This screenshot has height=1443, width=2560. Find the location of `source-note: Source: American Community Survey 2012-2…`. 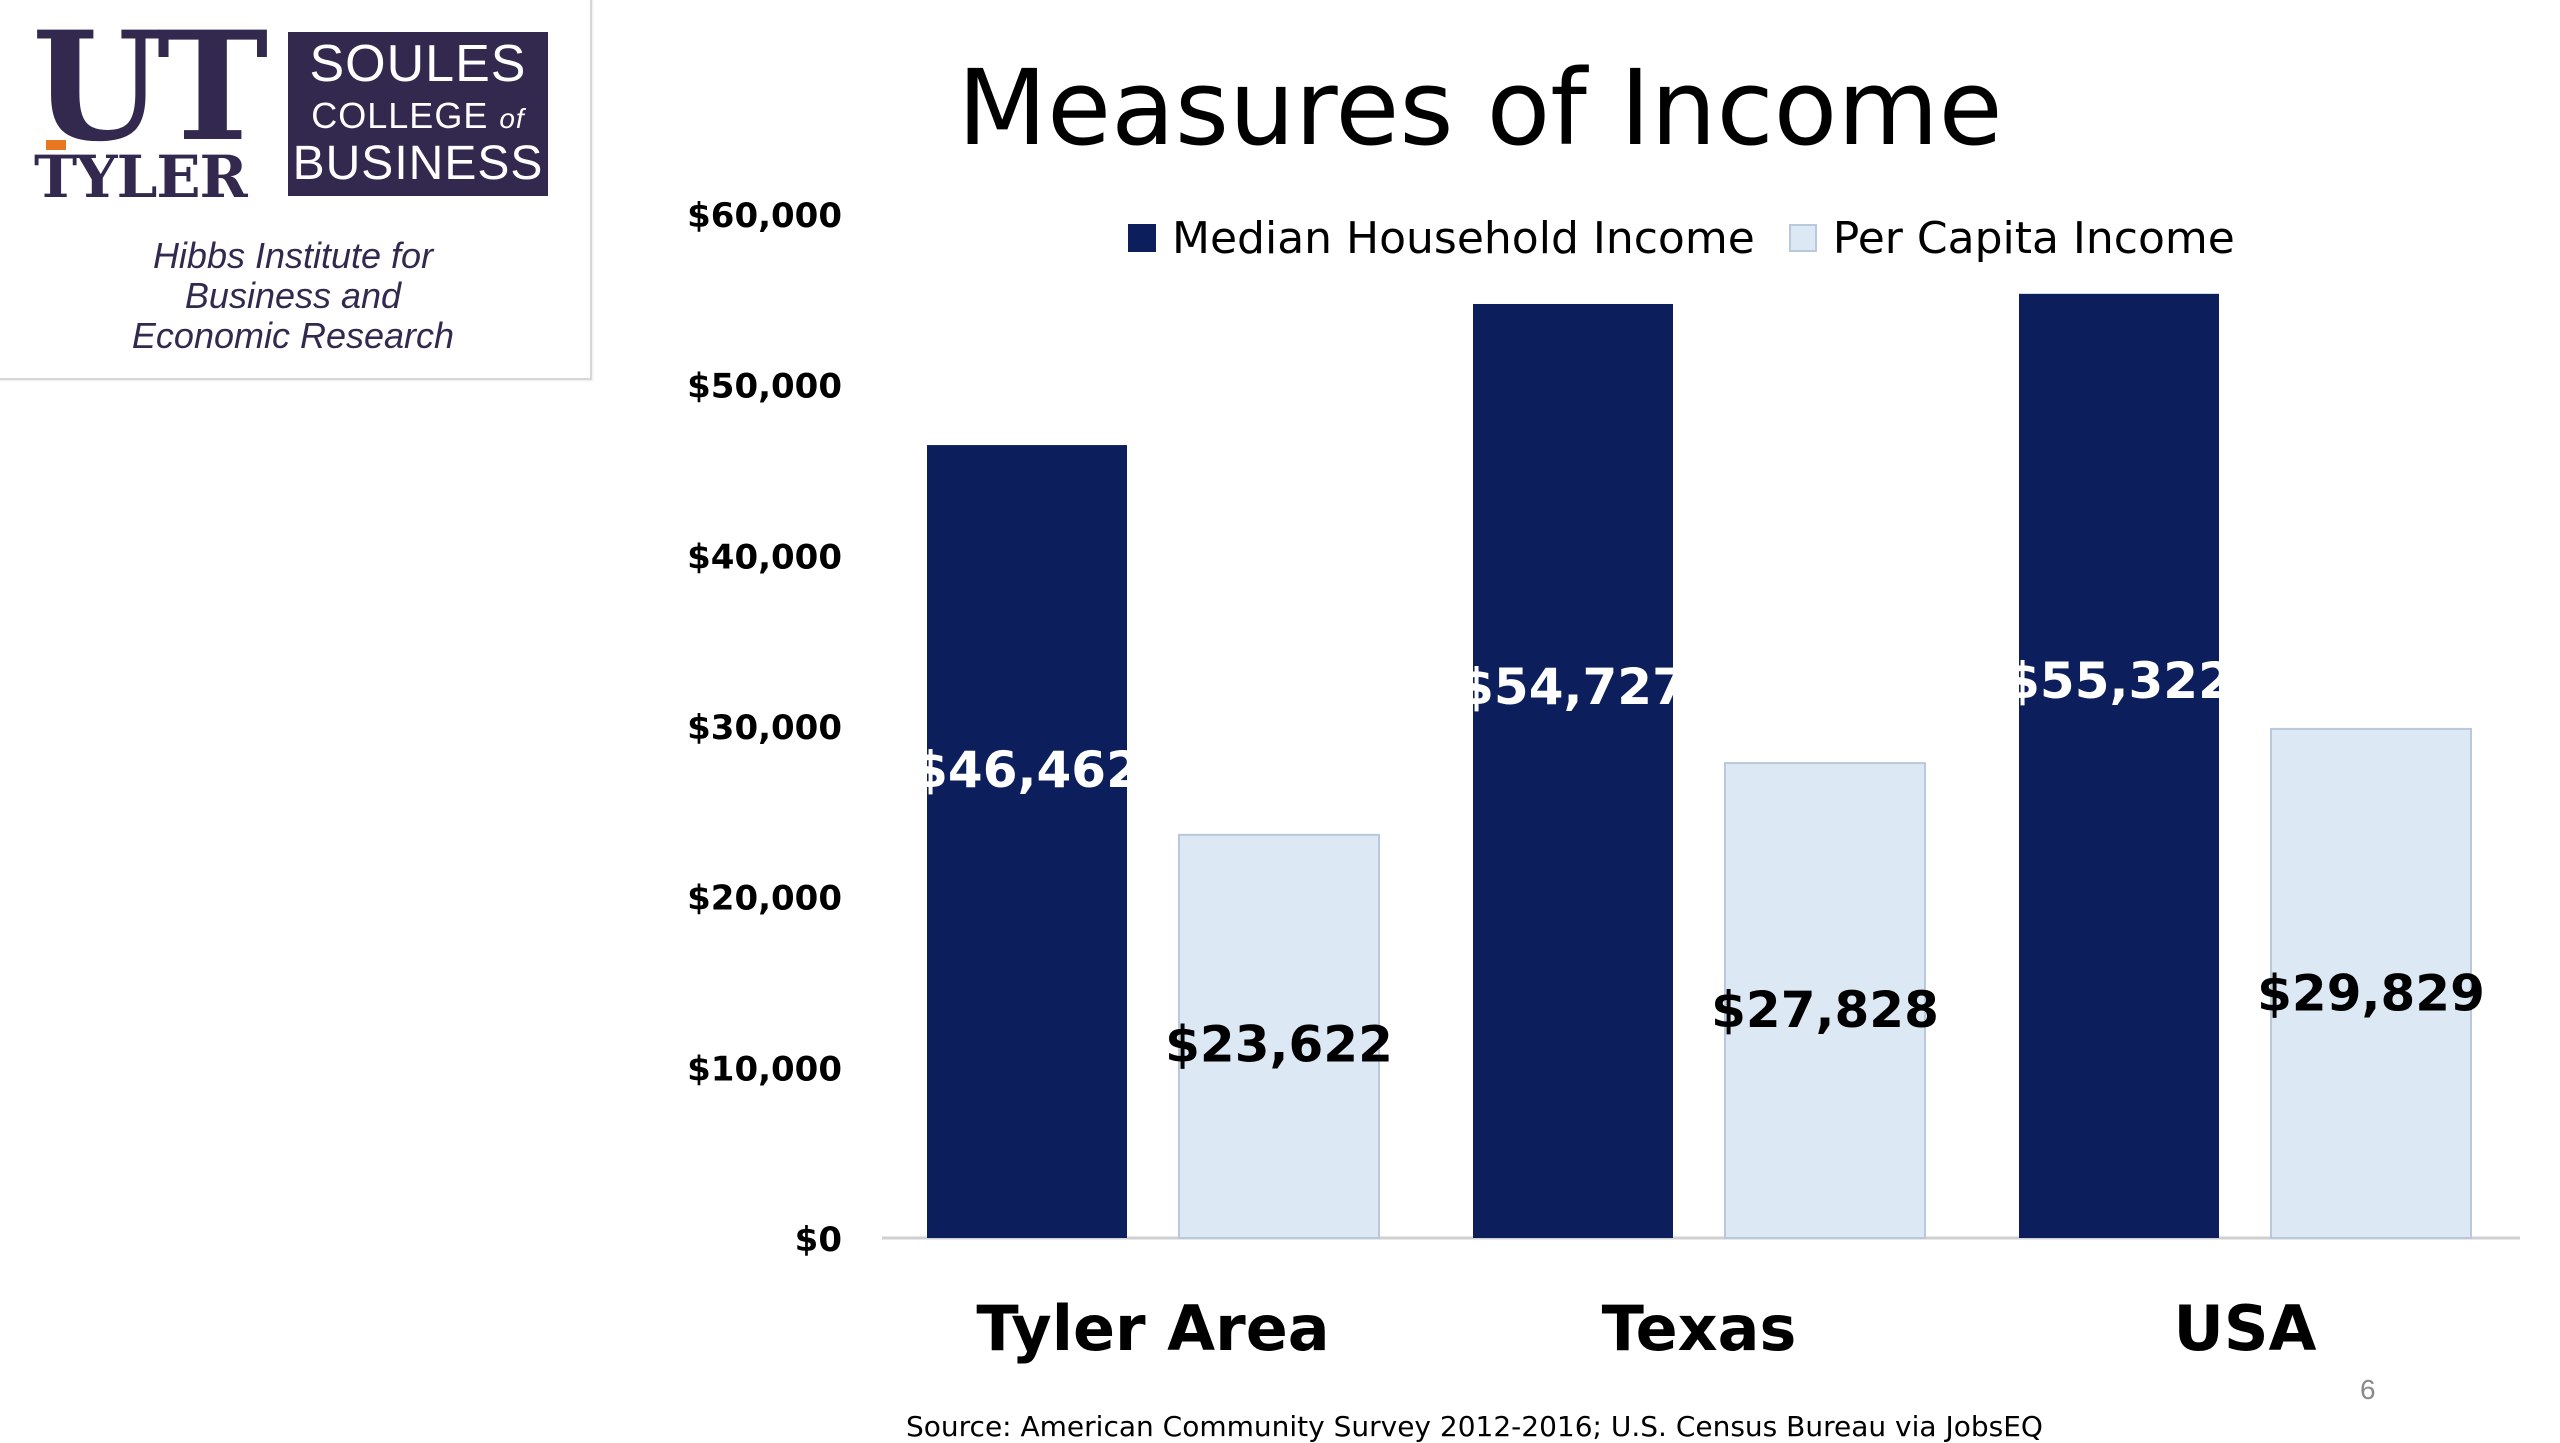

source-note: Source: American Community Survey 2012-2… is located at coordinates (1474, 1426).